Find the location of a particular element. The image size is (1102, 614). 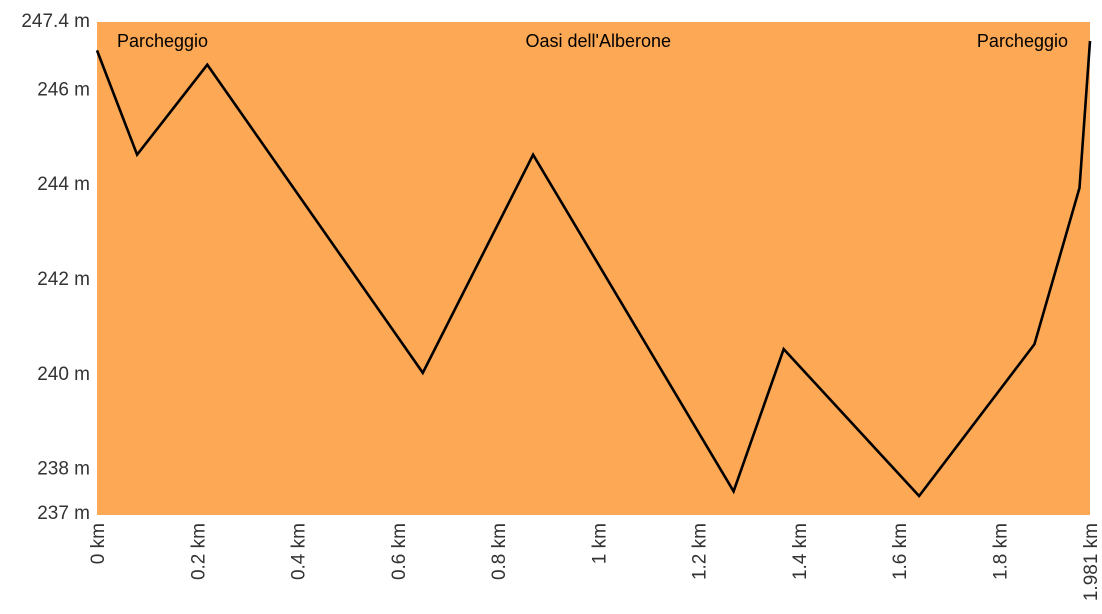

x-tick-label: 0.2 km is located at coordinates (198, 551).